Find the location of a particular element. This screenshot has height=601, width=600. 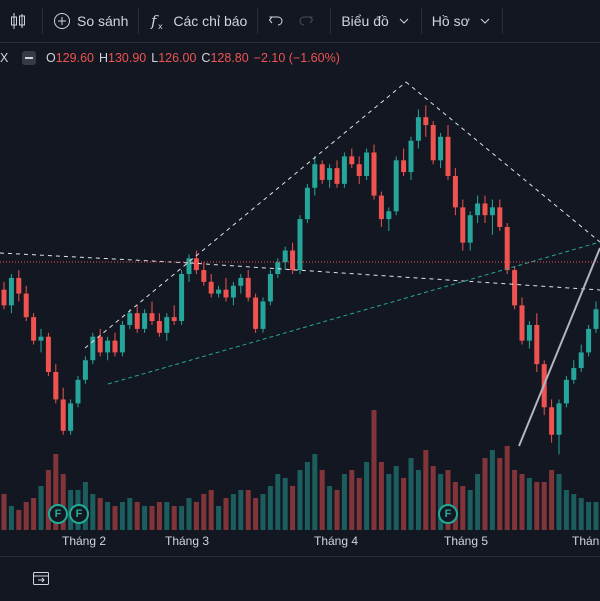

low-value: 126.00 is located at coordinates (177, 58).